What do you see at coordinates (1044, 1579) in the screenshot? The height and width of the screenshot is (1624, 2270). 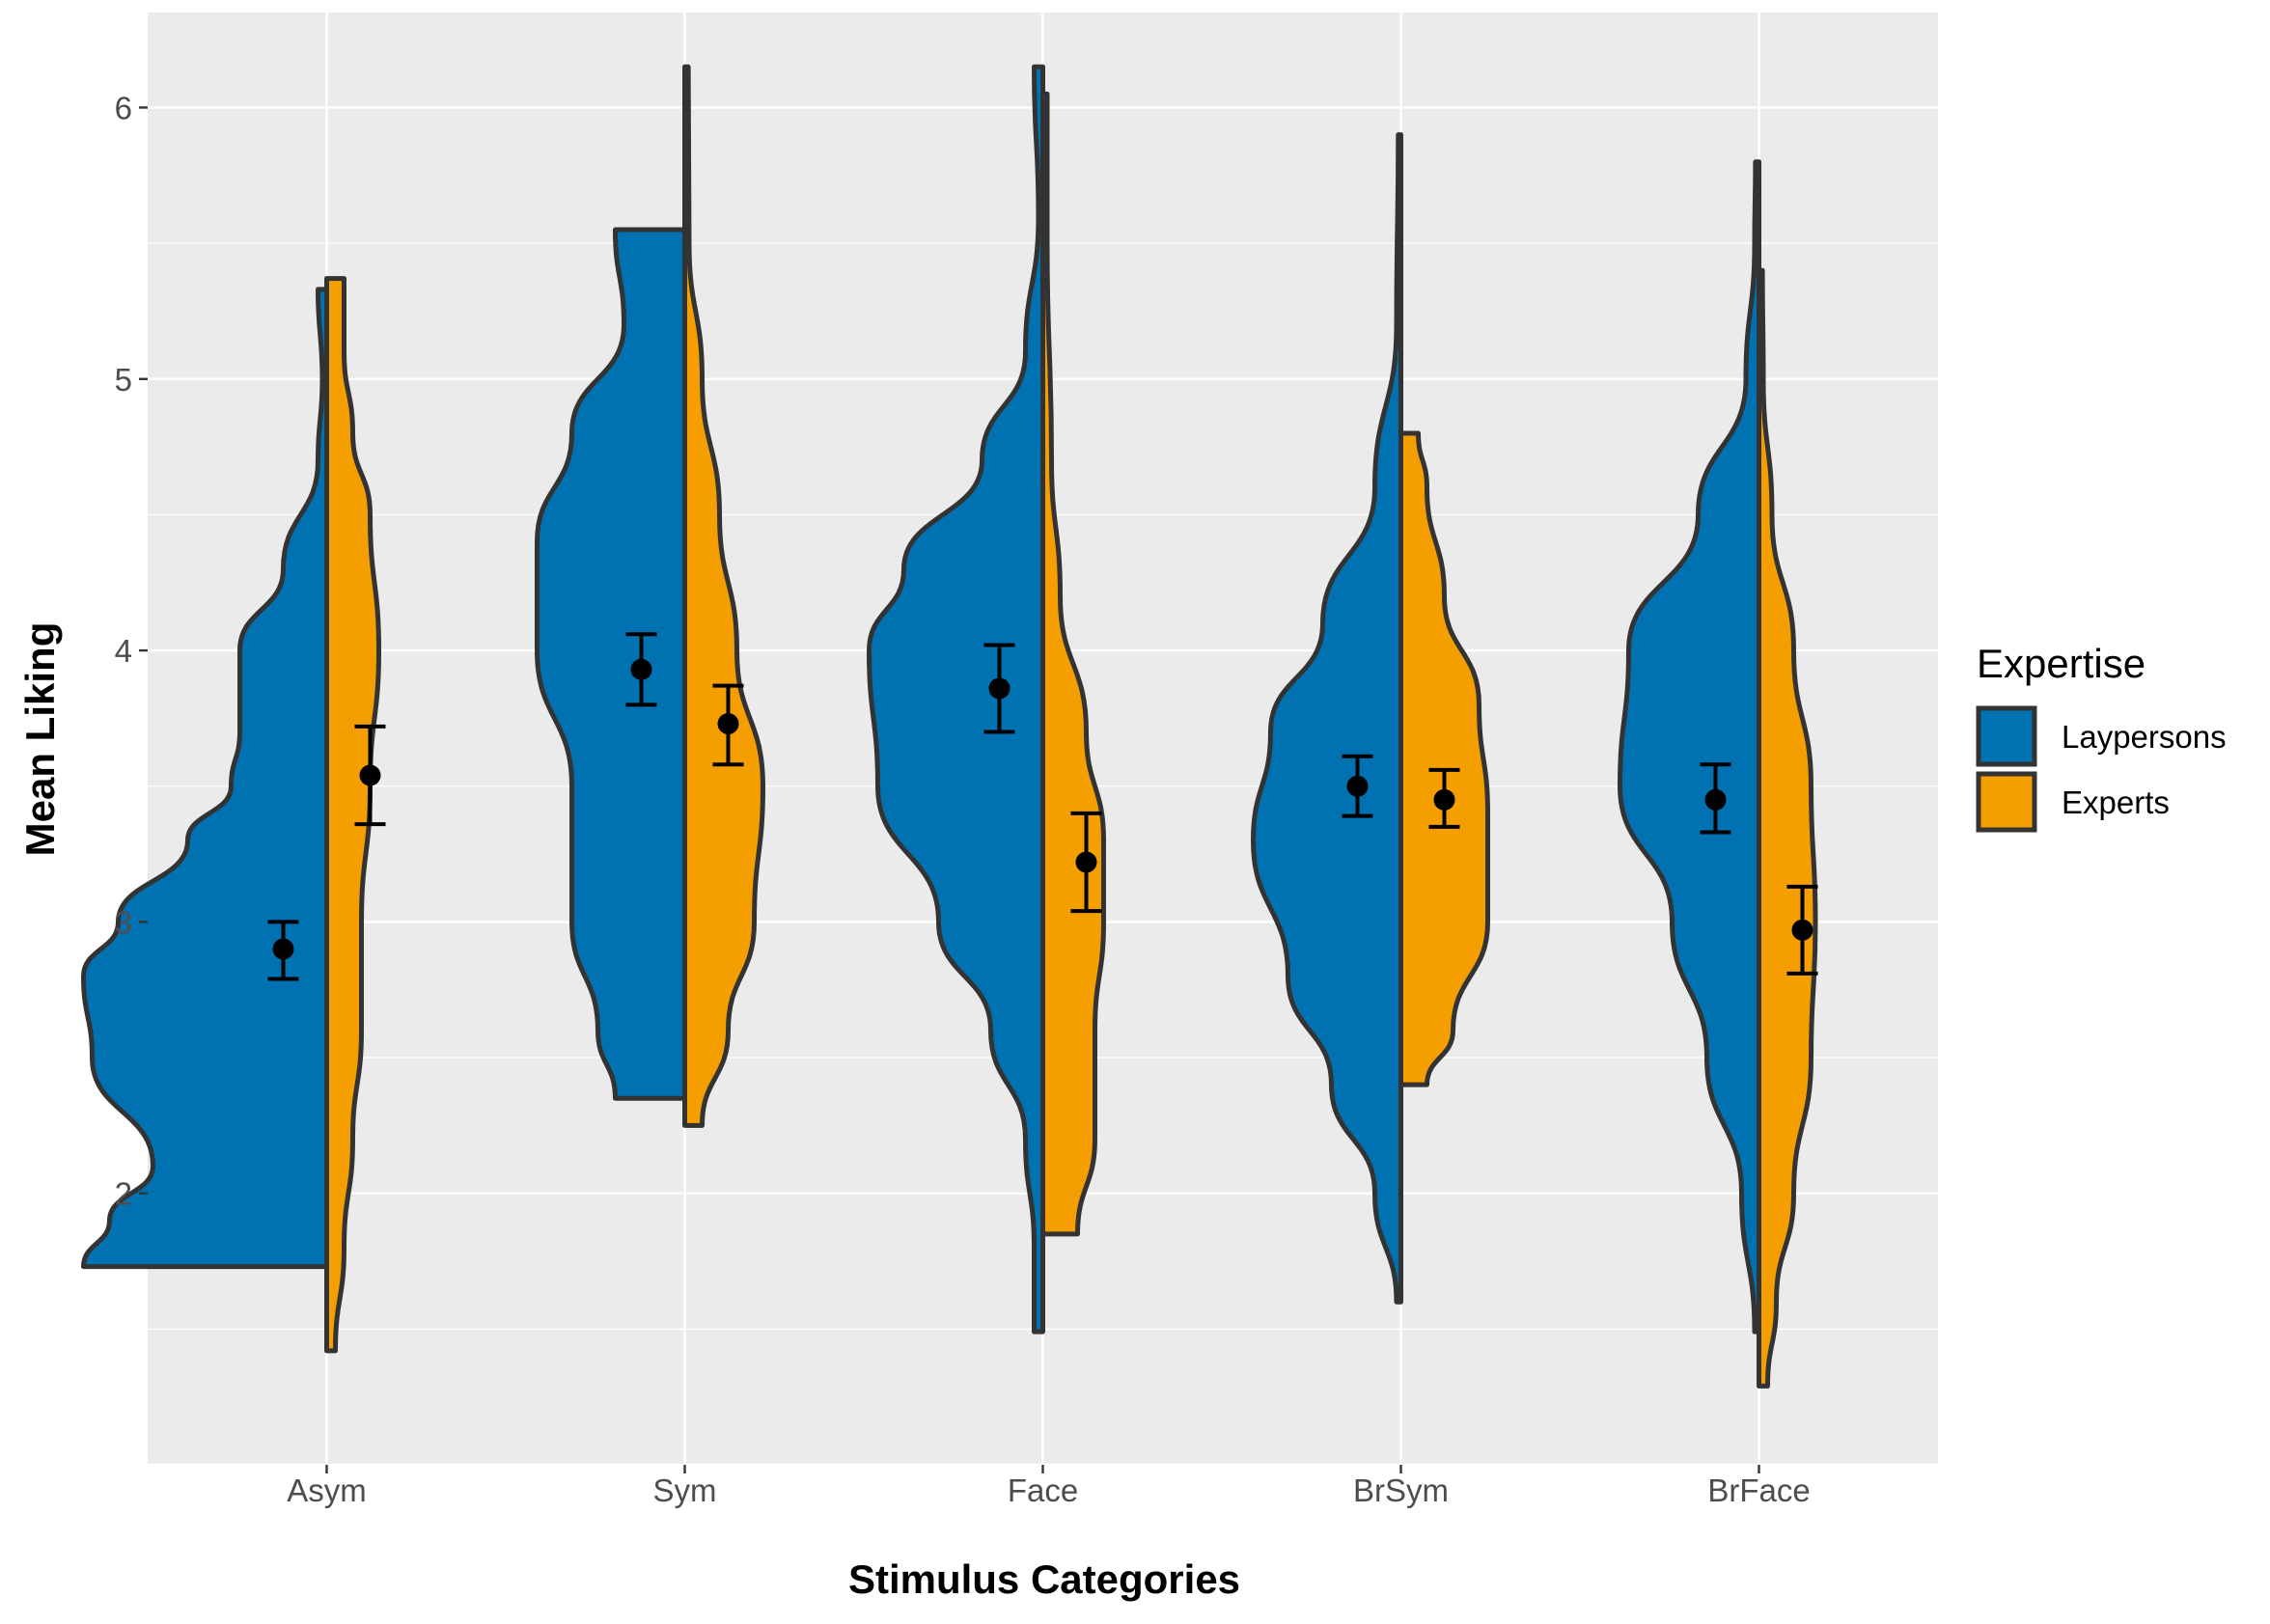 I see `x-axis-title: Stimulus Categories` at bounding box center [1044, 1579].